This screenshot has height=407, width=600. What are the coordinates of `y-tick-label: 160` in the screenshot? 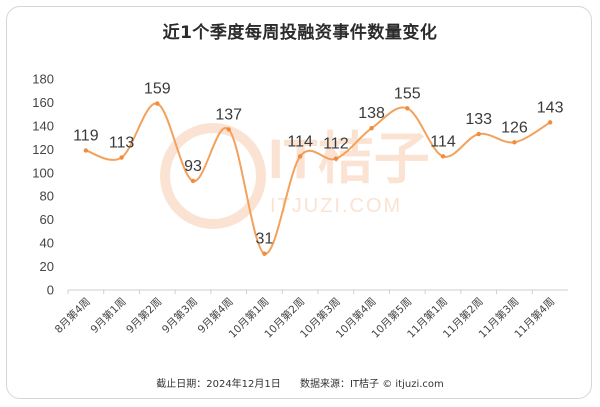 It's located at (43, 102).